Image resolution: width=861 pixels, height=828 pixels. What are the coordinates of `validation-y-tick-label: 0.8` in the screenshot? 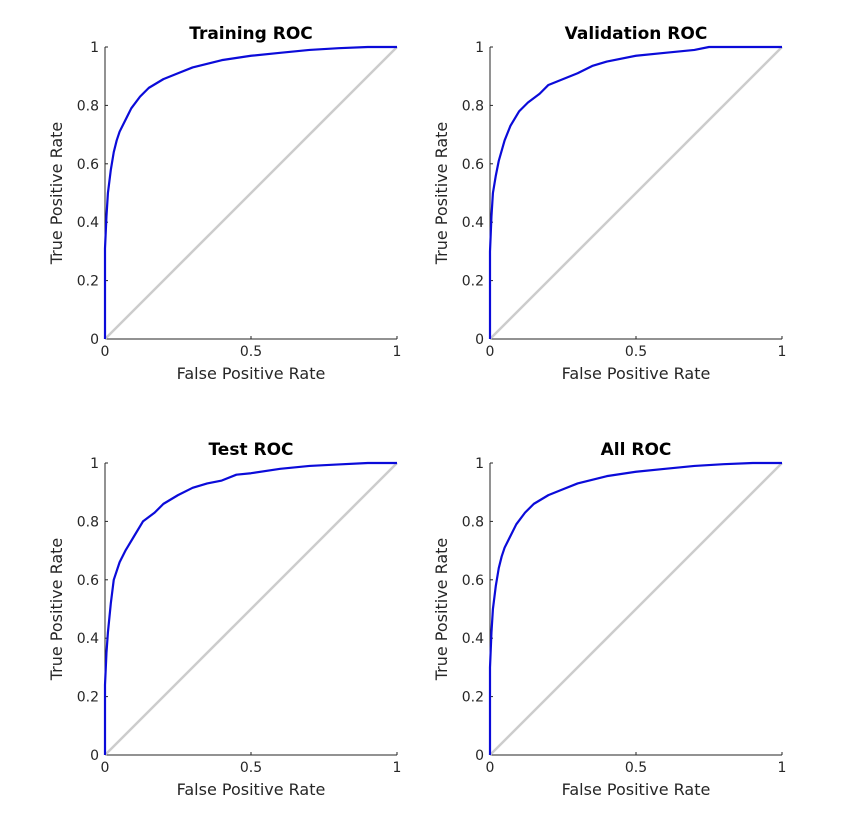 It's located at (473, 106).